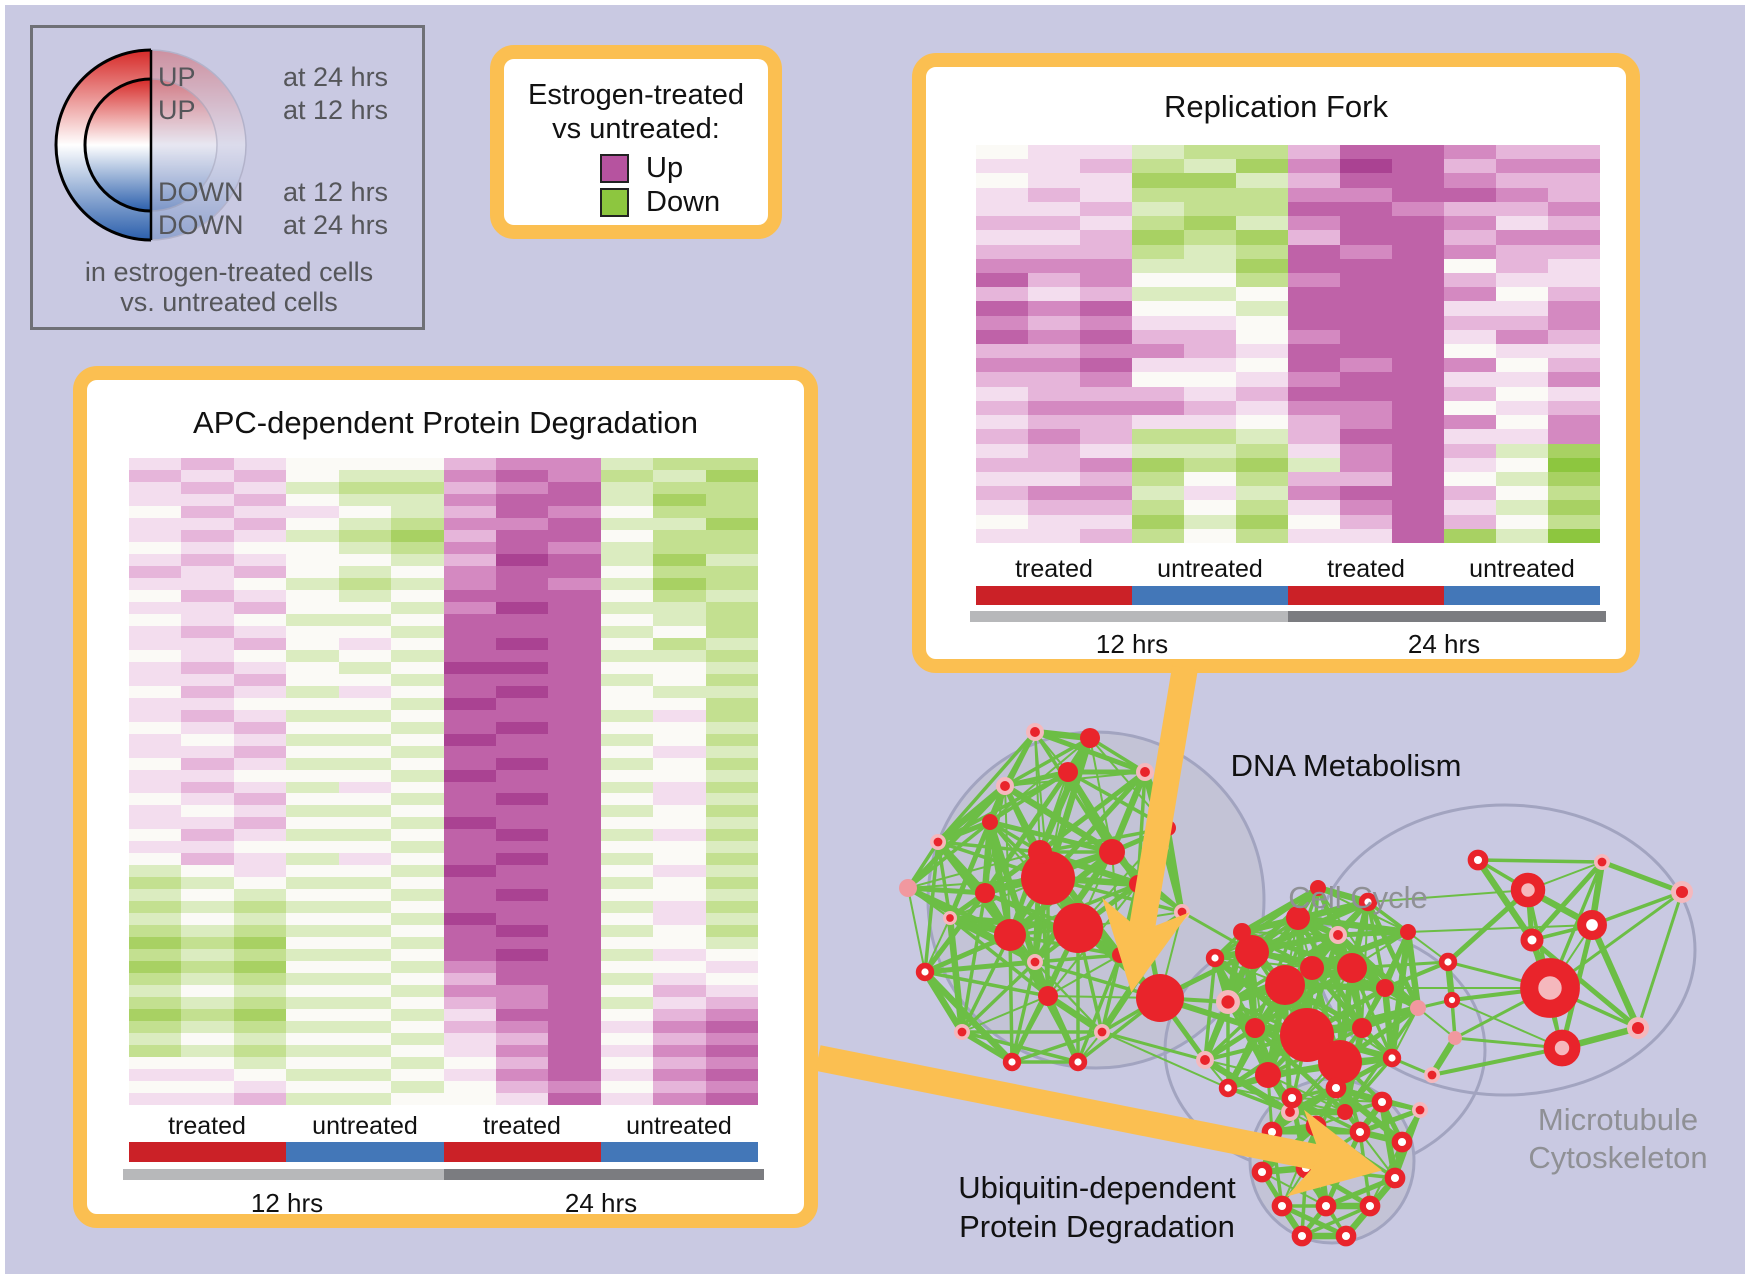 The width and height of the screenshot is (1750, 1279). I want to click on gene-node-halo-core, so click(1290, 1112).